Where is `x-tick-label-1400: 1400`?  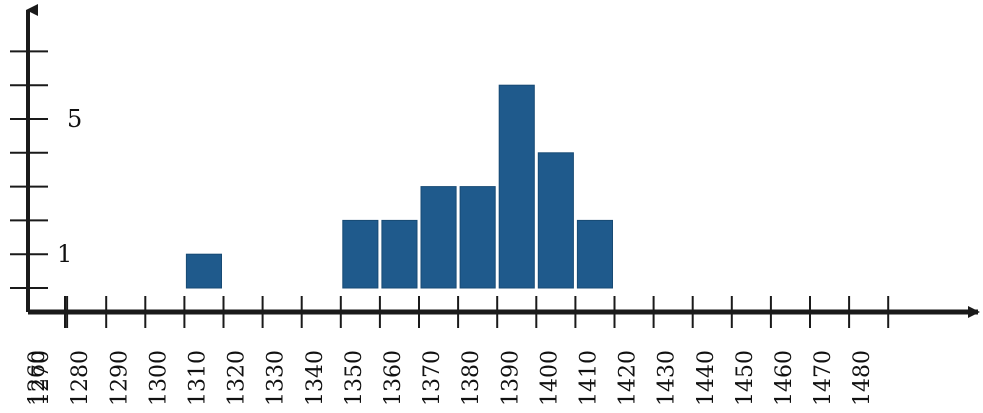
x-tick-label-1400: 1400 is located at coordinates (549, 378).